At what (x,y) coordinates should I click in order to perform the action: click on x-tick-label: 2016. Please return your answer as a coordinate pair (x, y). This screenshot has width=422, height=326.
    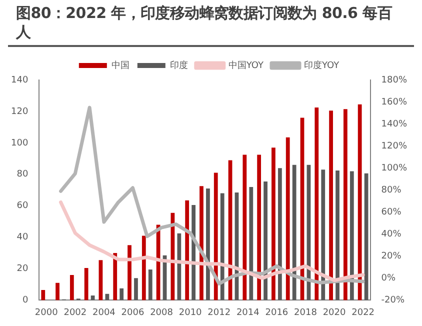
    Looking at the image, I should click on (276, 313).